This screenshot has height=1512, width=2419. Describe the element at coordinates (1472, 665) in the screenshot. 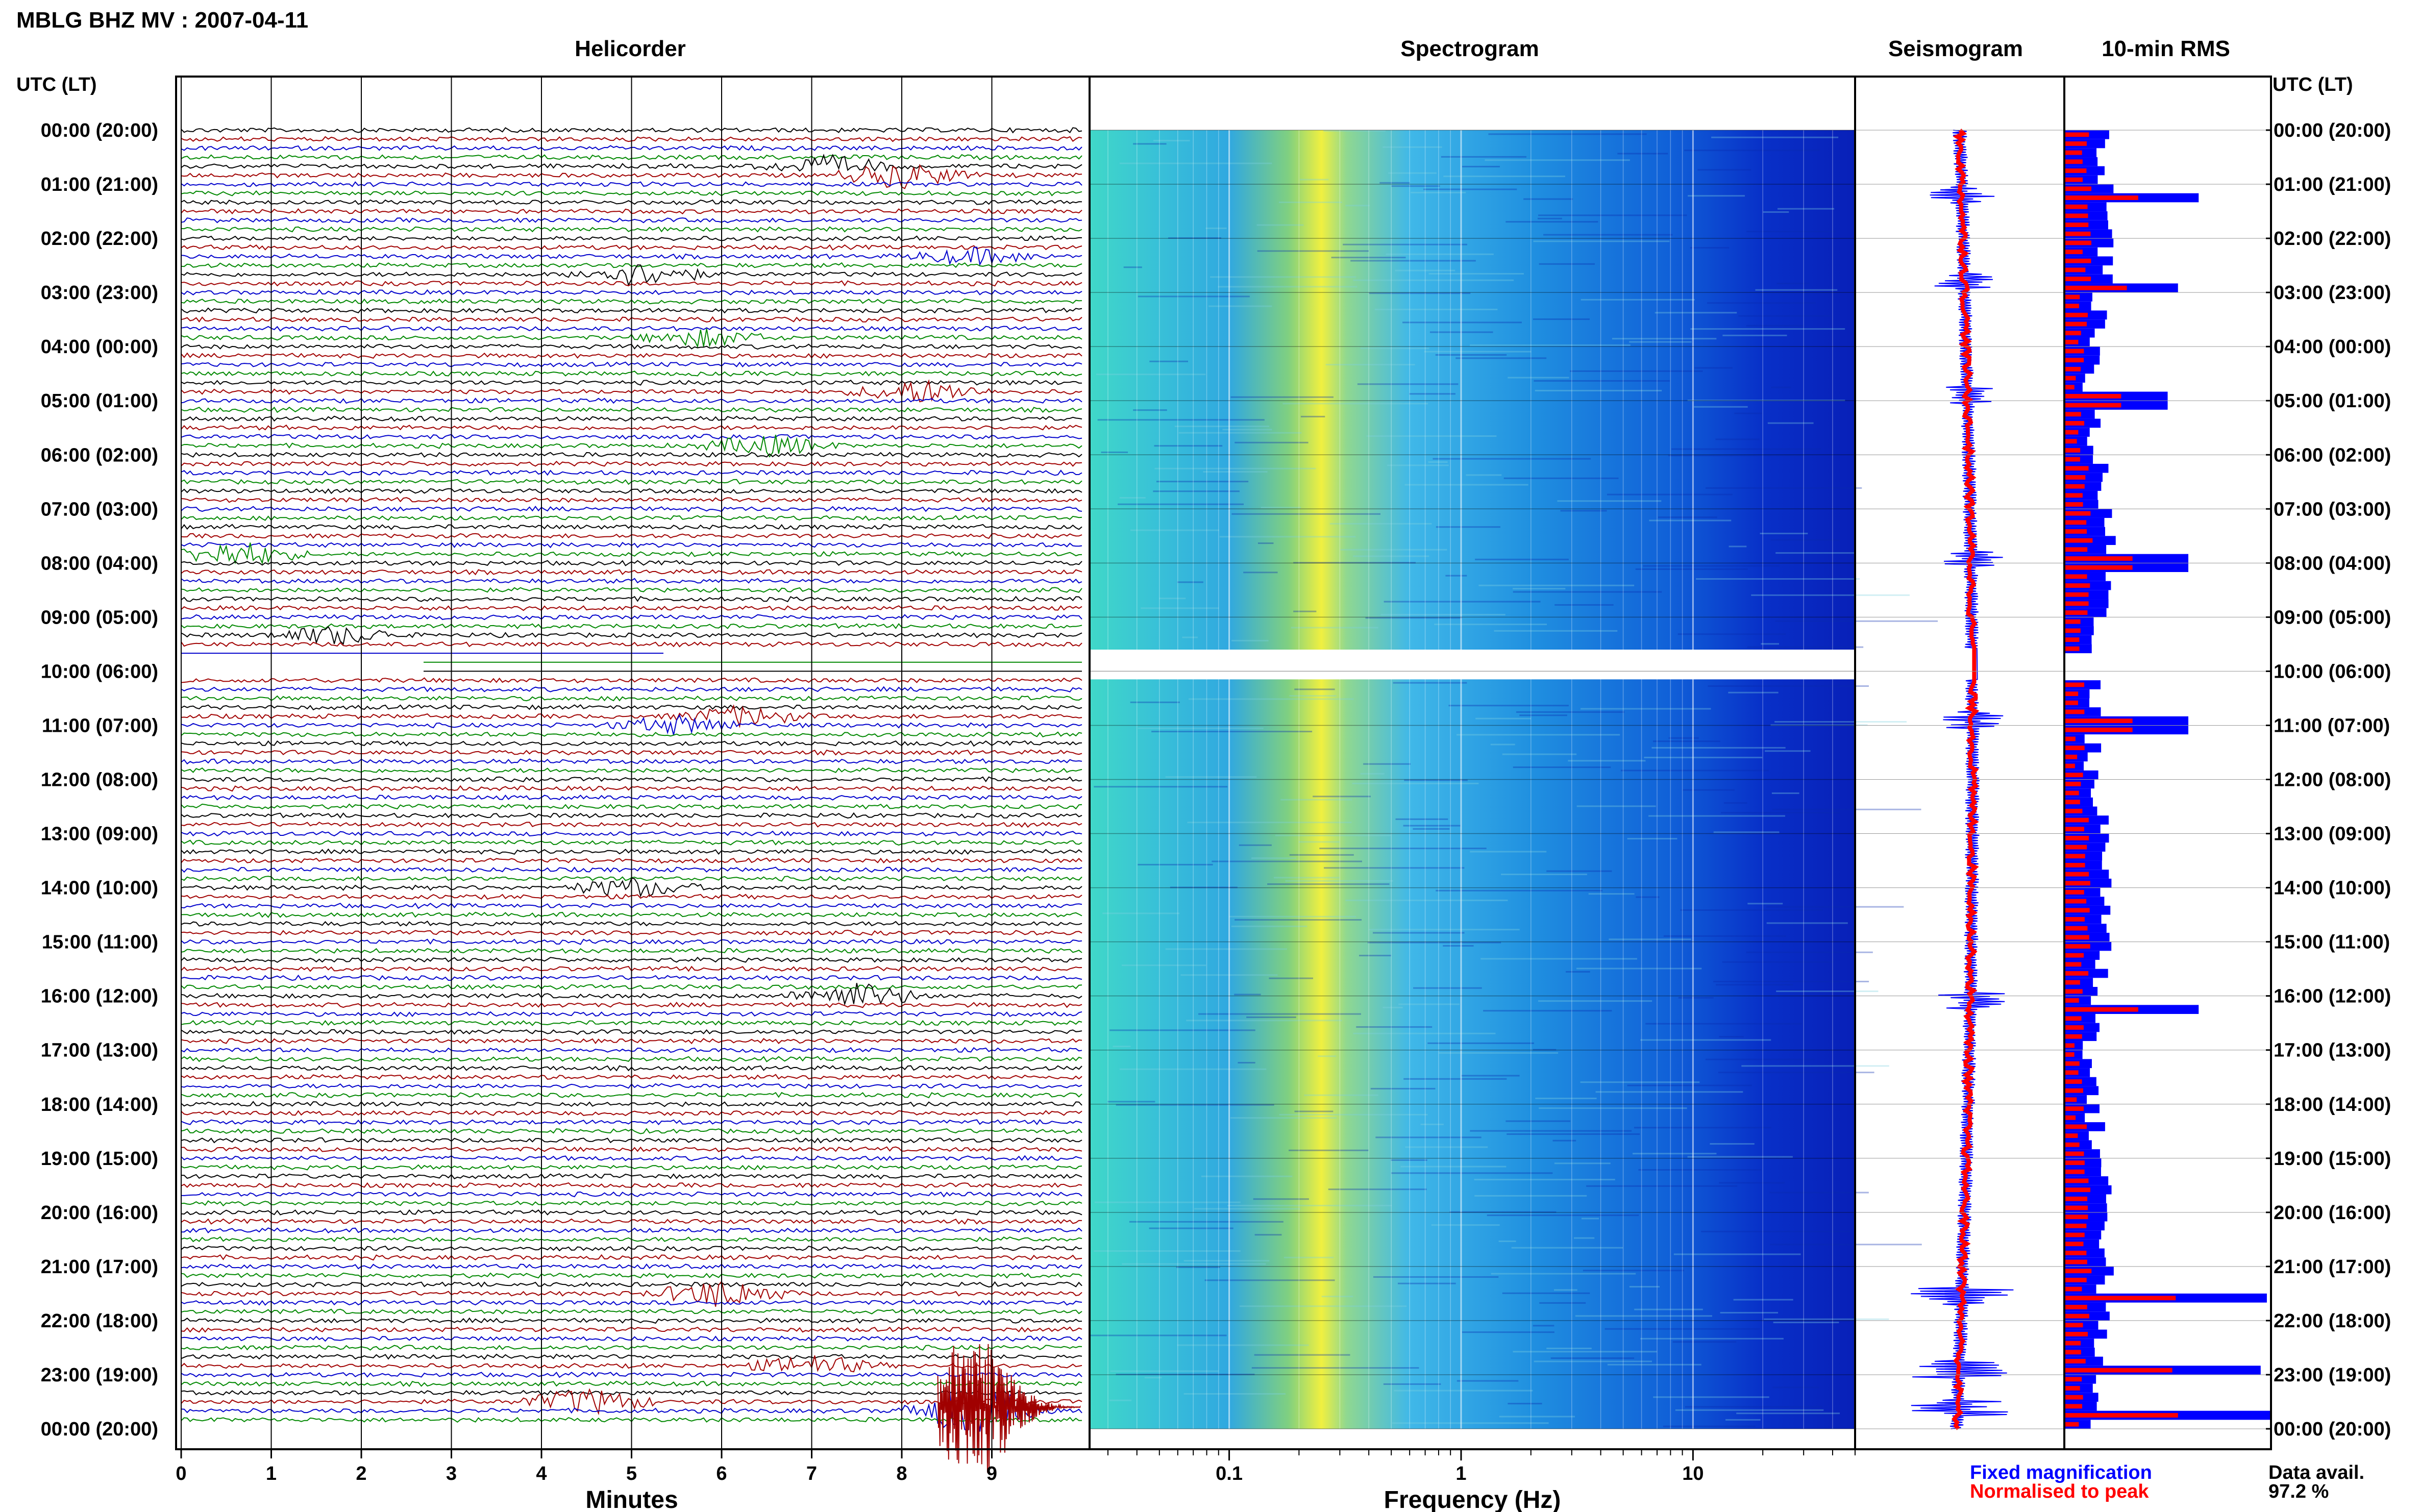

I see `spectrogram-gap` at that location.